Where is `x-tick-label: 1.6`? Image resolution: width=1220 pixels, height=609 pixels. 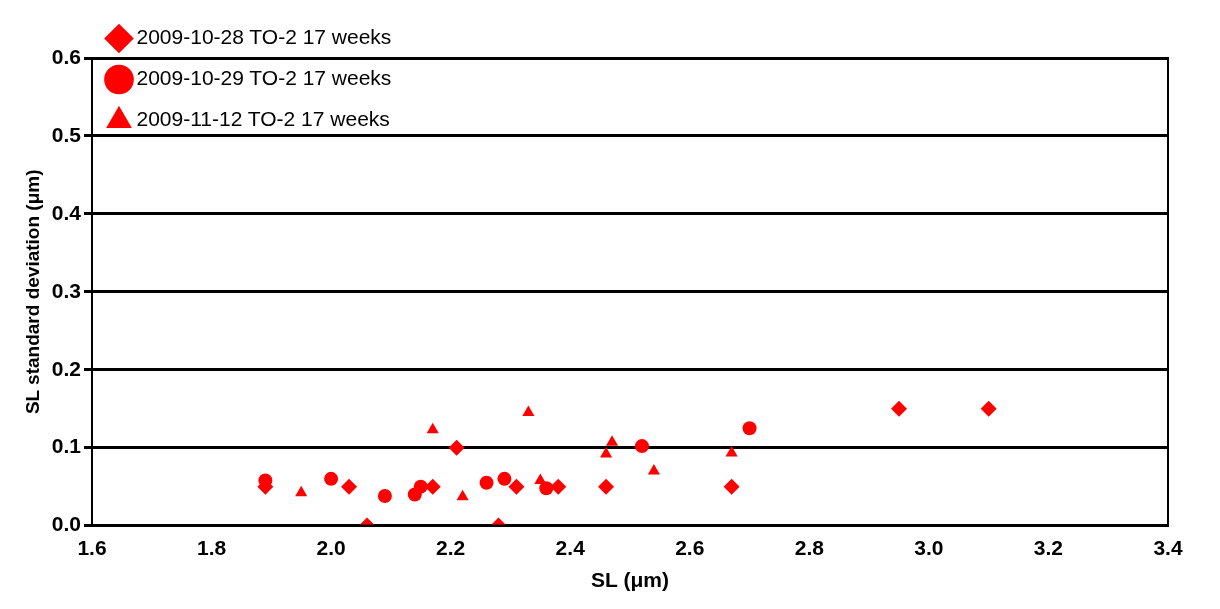
x-tick-label: 1.6 is located at coordinates (92, 547).